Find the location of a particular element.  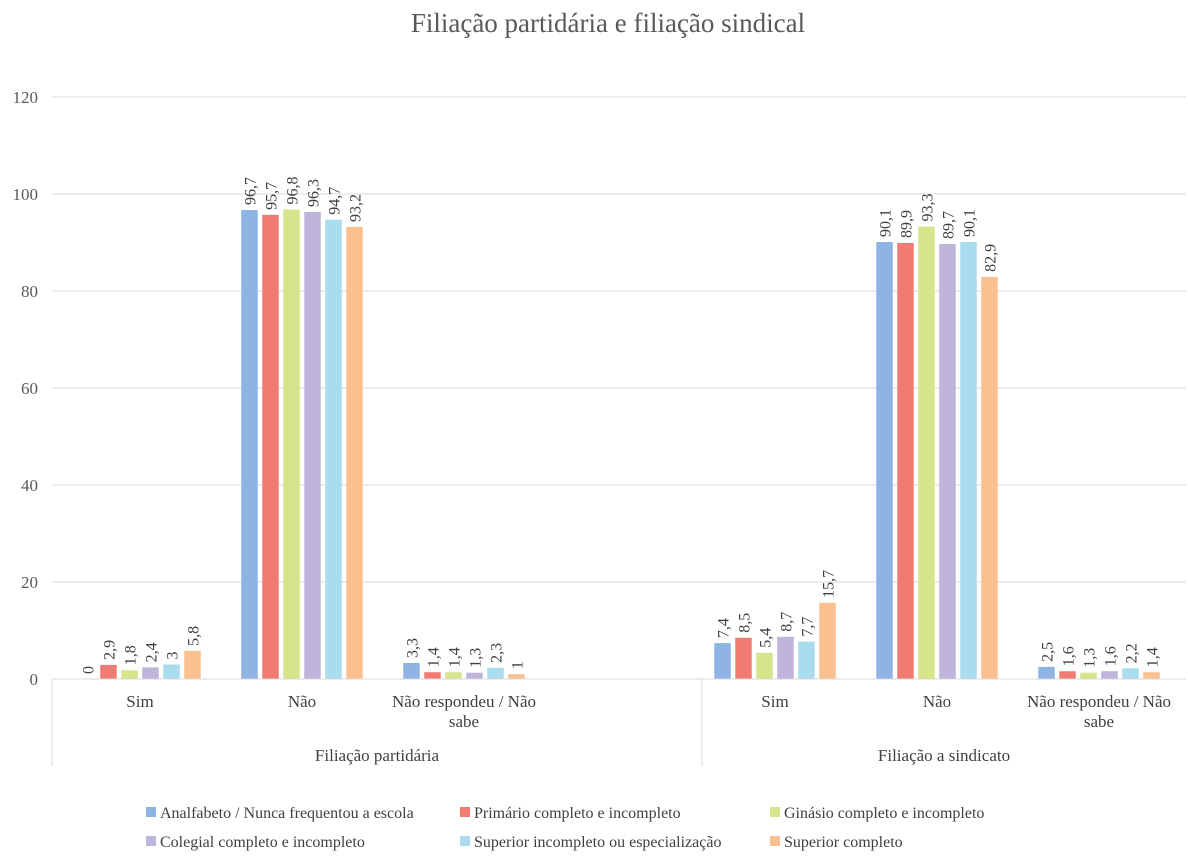

y-tick-label: 120 is located at coordinates (26, 97).